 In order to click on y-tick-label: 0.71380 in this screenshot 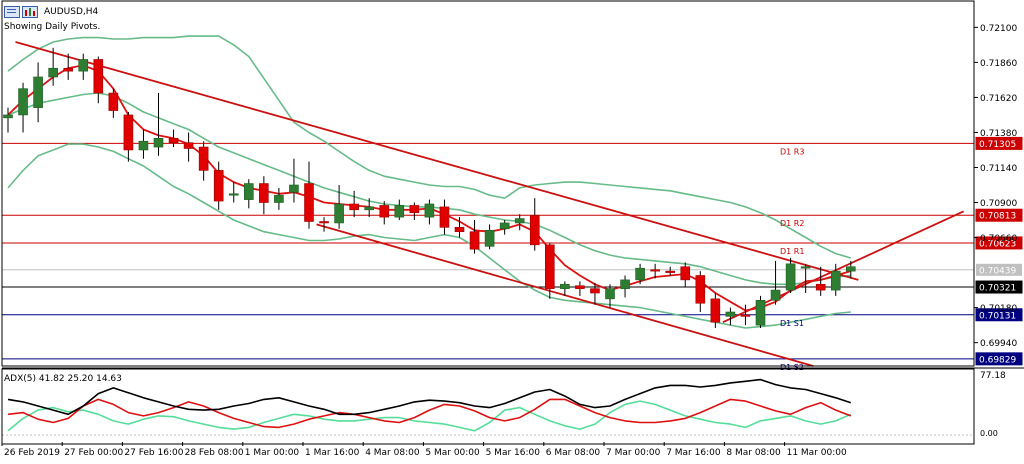, I will do `click(998, 134)`.